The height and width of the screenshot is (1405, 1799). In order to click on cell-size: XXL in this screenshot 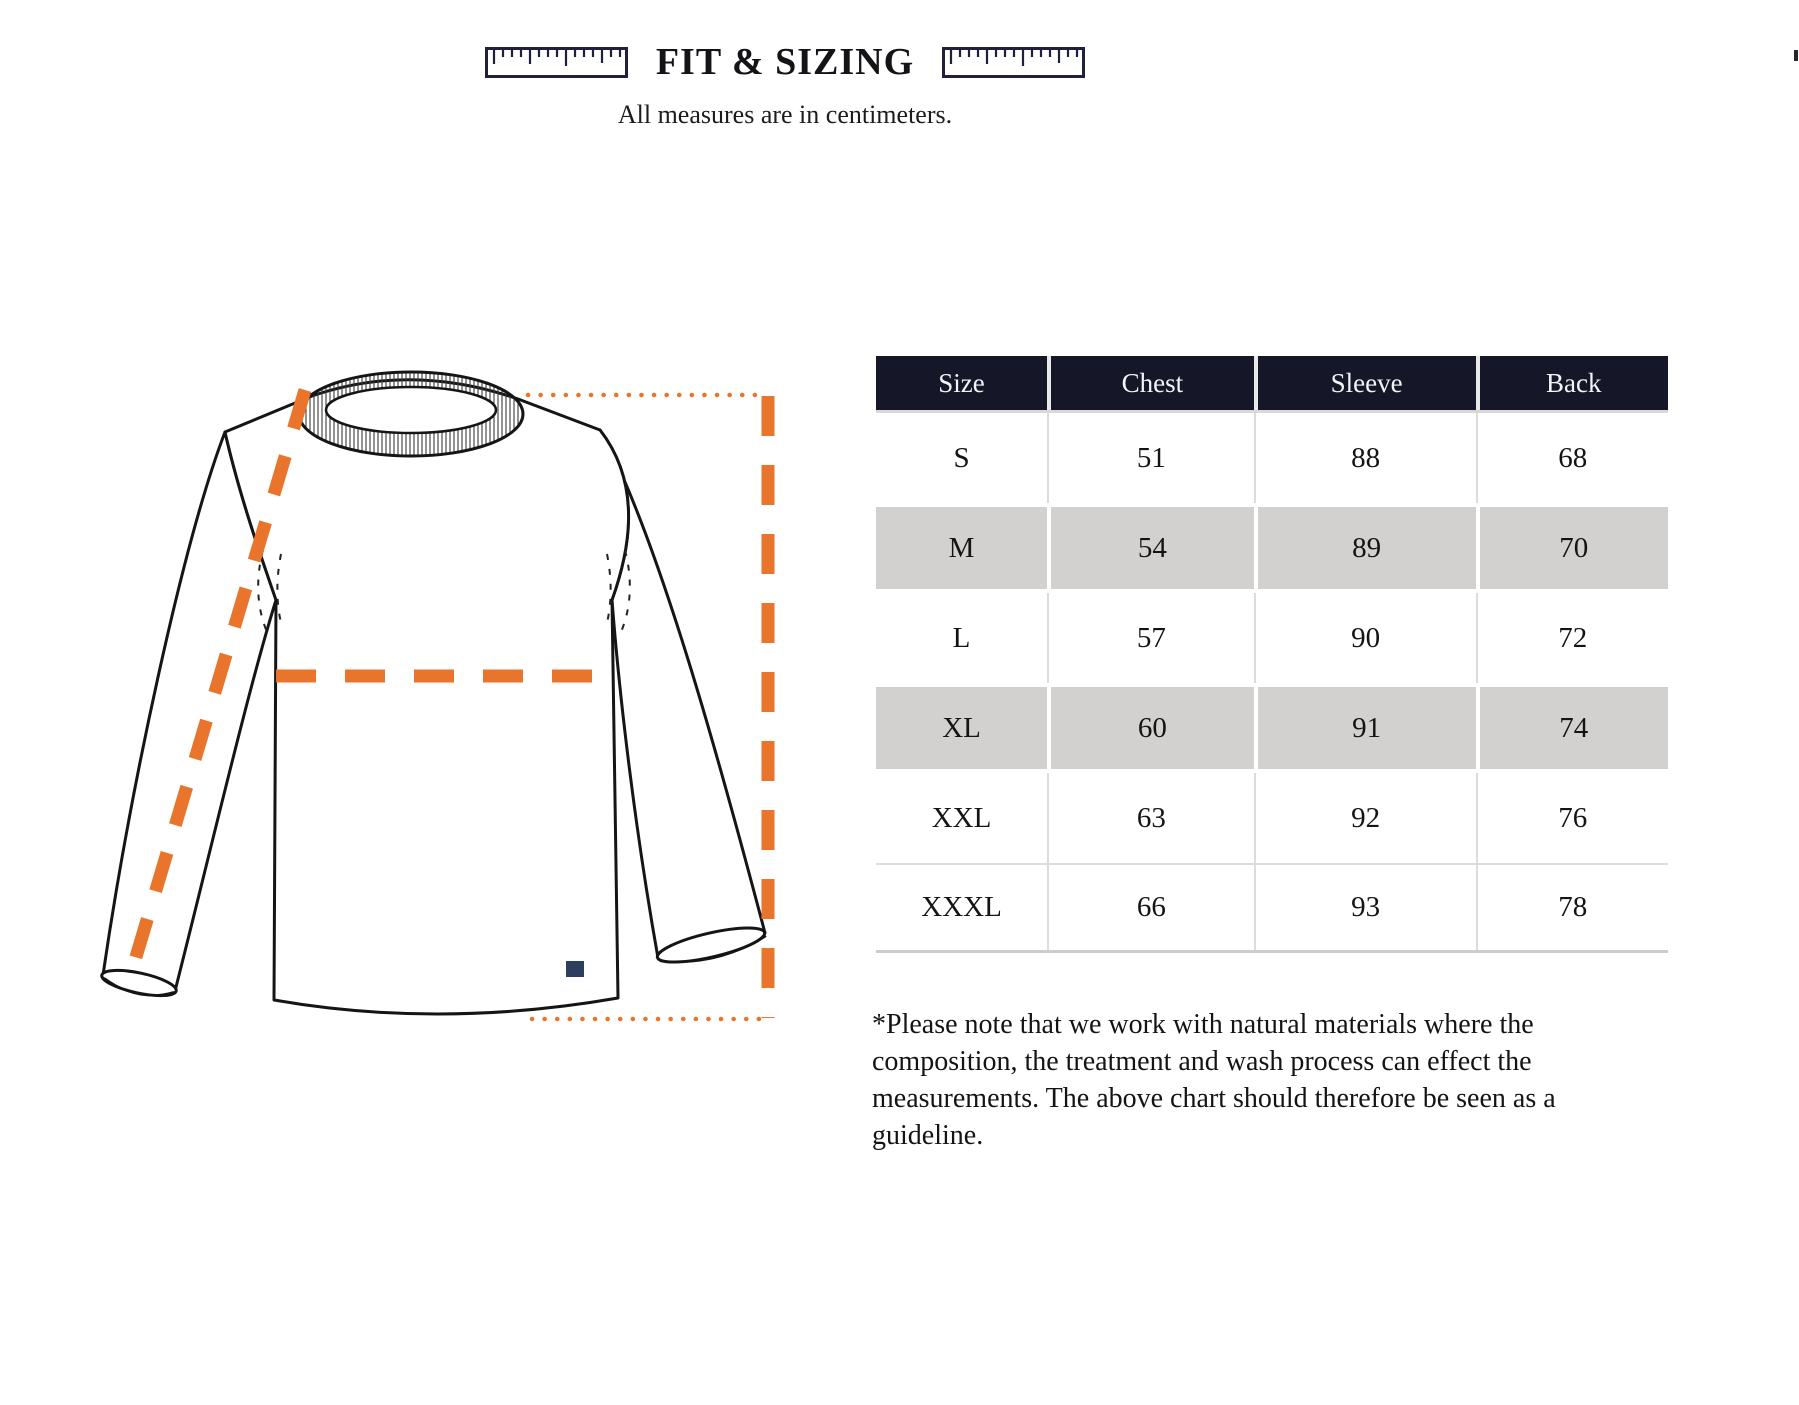, I will do `click(961, 817)`.